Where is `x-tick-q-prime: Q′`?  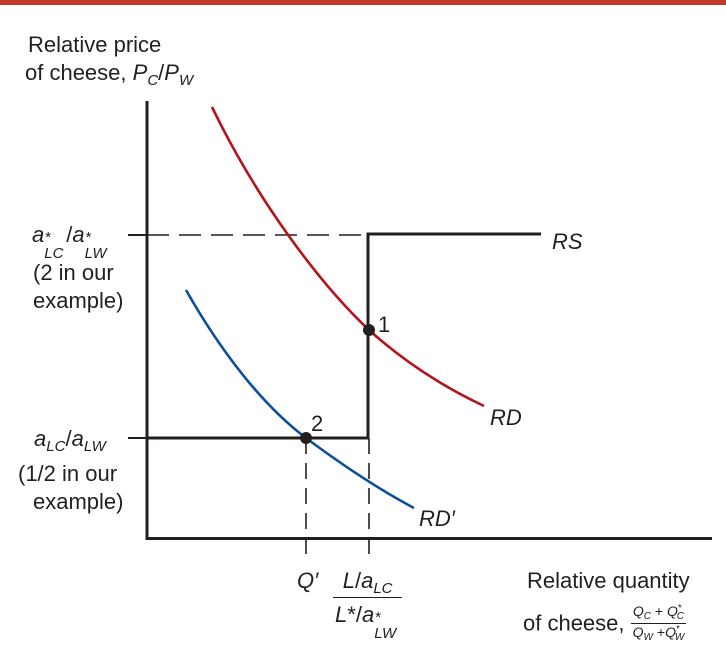
x-tick-q-prime: Q′ is located at coordinates (308, 580).